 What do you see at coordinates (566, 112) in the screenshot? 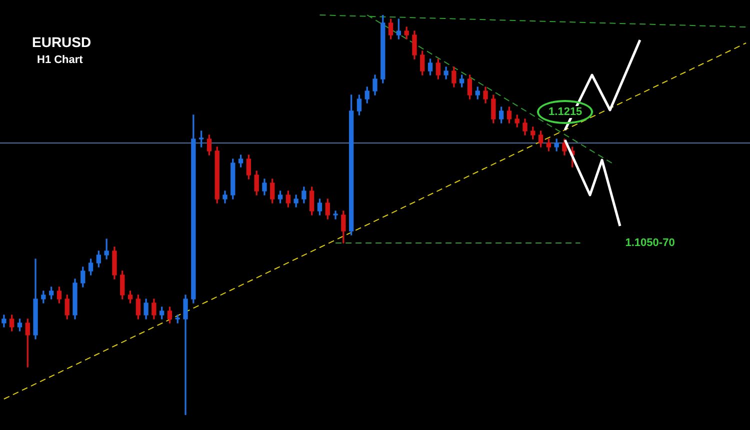
I see `annotation: 1.1215` at bounding box center [566, 112].